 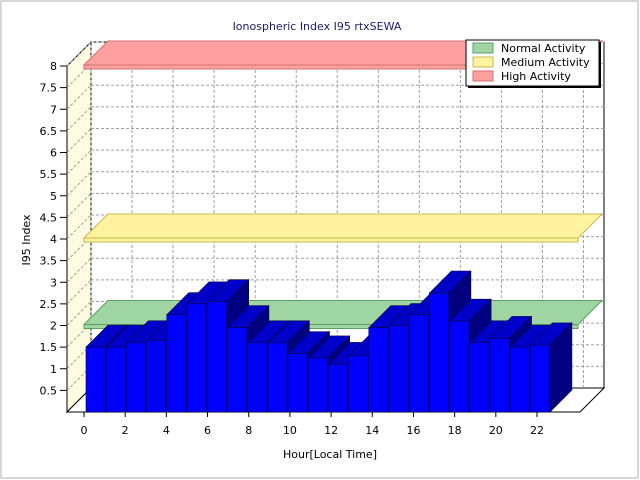 What do you see at coordinates (49, 174) in the screenshot?
I see `y-tick-label: 5.5` at bounding box center [49, 174].